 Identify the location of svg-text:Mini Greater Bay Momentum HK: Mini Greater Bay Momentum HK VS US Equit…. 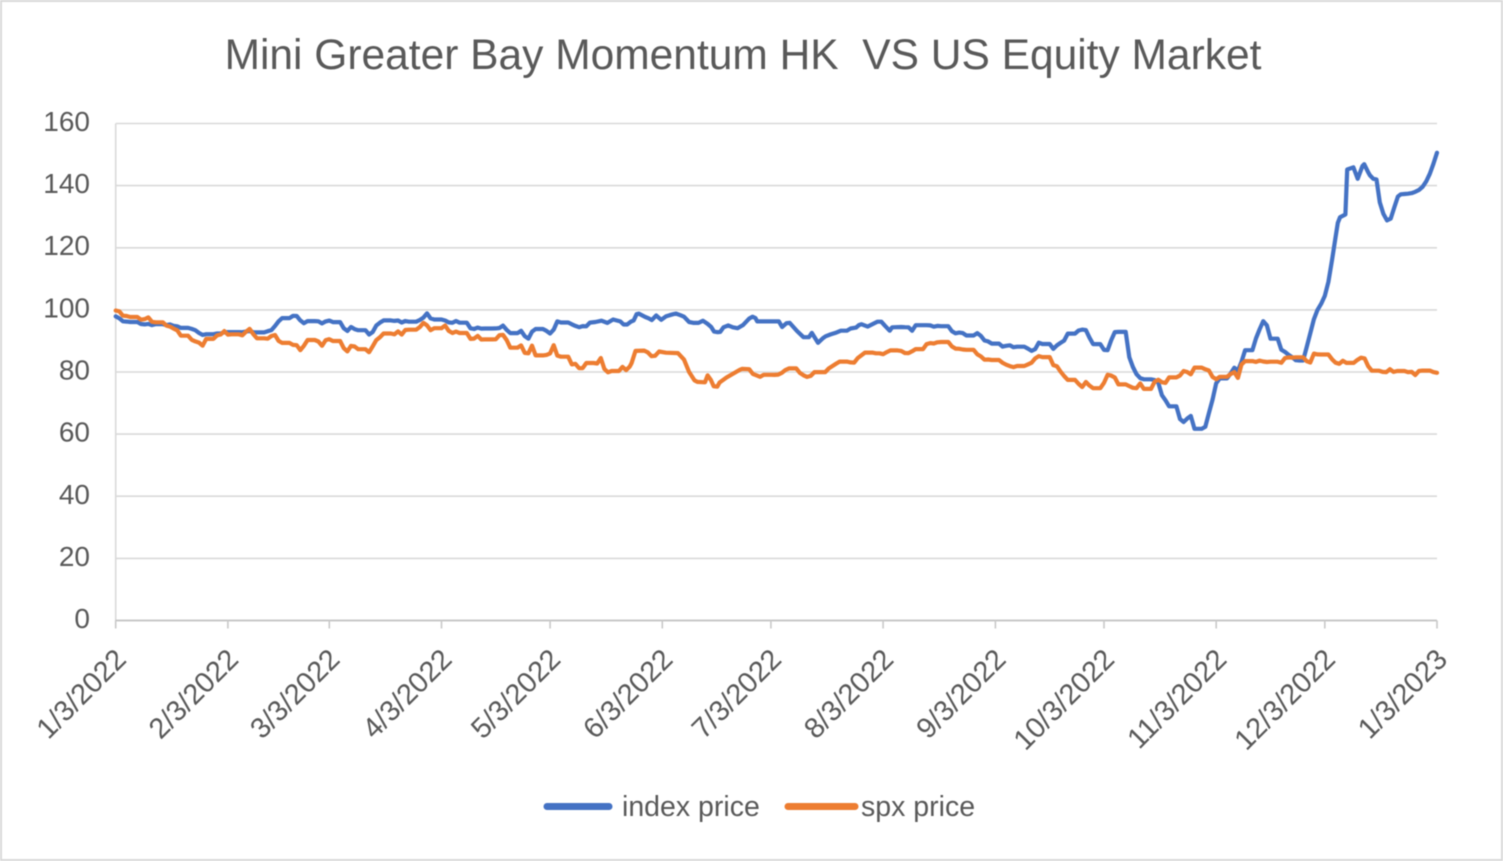
(743, 55).